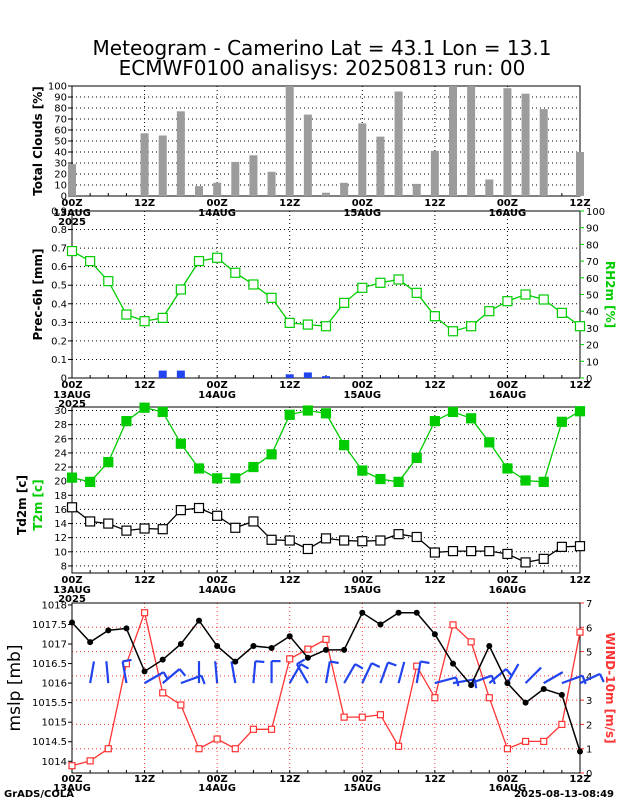  What do you see at coordinates (60, 186) in the screenshot?
I see `y-tick-label: 10` at bounding box center [60, 186].